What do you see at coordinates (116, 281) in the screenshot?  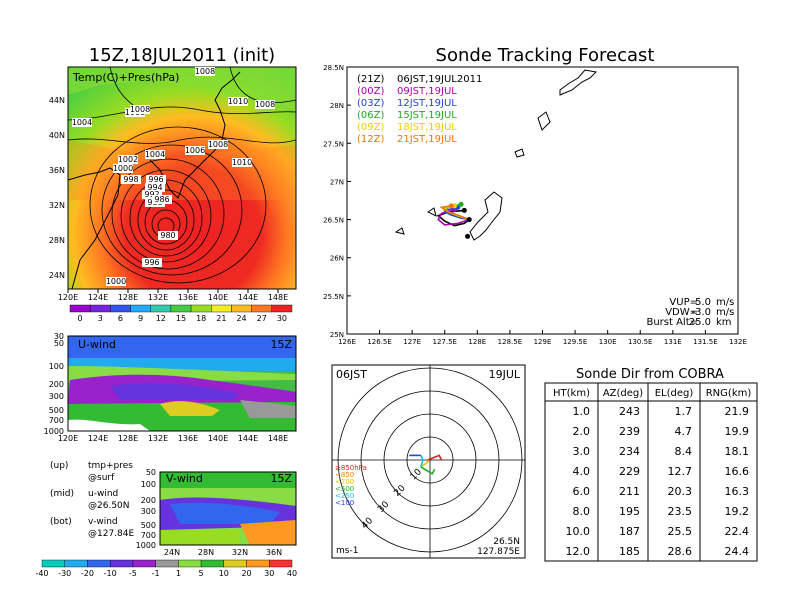 I see `isobar-label: 1000` at bounding box center [116, 281].